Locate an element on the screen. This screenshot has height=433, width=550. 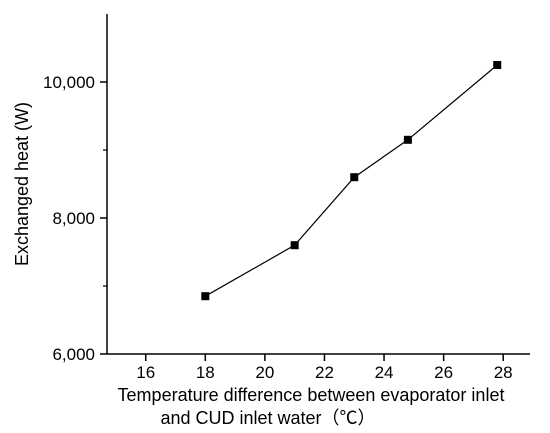
x-tick-label: 28 is located at coordinates (503, 372).